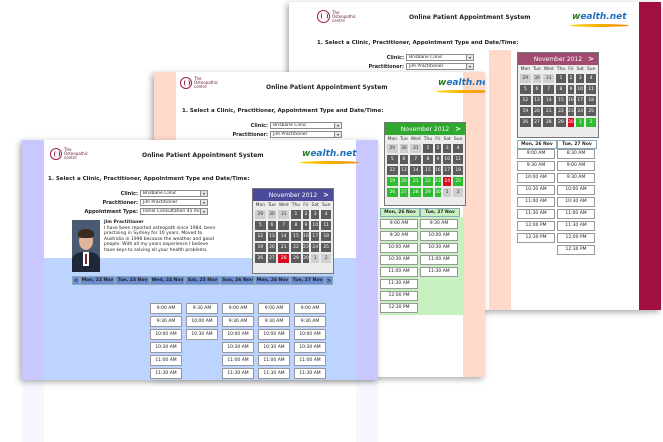 Image resolution: width=663 pixels, height=442 pixels. I want to click on schedule-next-button: >, so click(329, 280).